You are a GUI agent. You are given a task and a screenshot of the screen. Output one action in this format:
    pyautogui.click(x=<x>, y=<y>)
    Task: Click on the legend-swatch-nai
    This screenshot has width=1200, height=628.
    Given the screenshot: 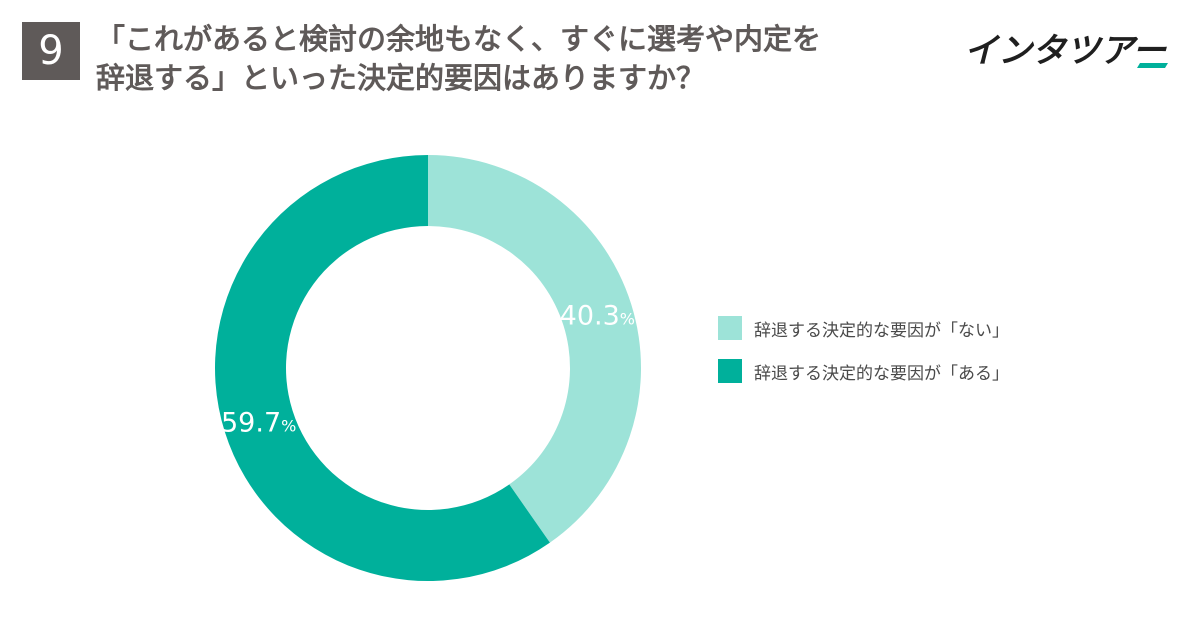 What is the action you would take?
    pyautogui.click(x=730, y=328)
    